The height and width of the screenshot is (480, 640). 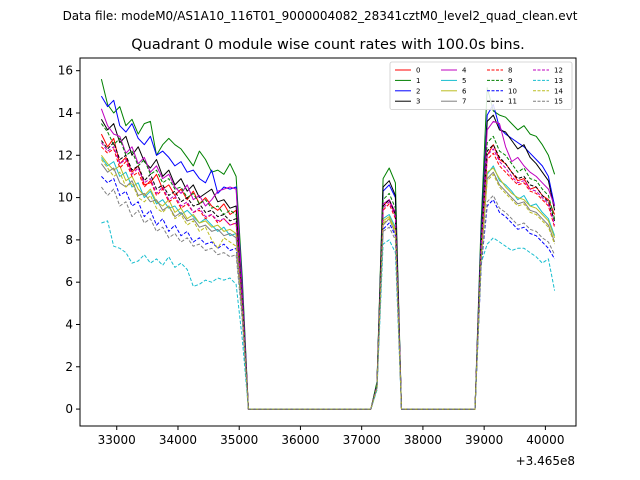 I want to click on x-tick-label-33000: 33000, so click(x=117, y=440).